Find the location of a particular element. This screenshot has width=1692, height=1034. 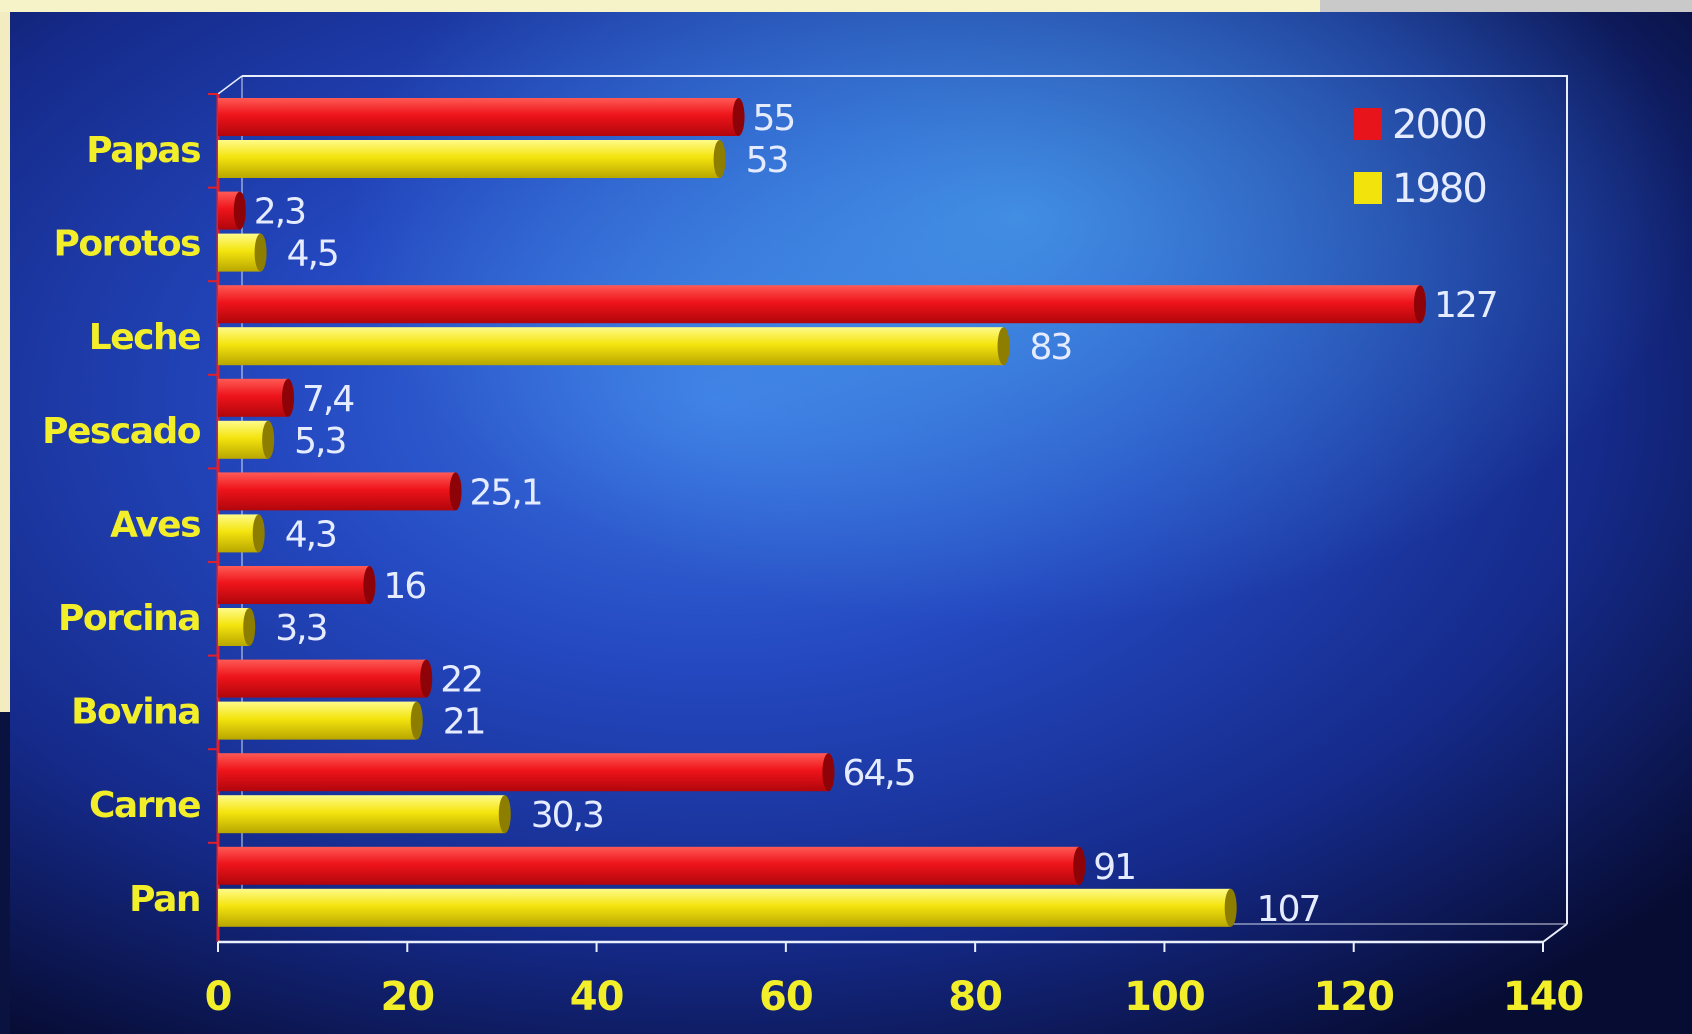

bar-end-cap-aves-2000 is located at coordinates (455, 491).